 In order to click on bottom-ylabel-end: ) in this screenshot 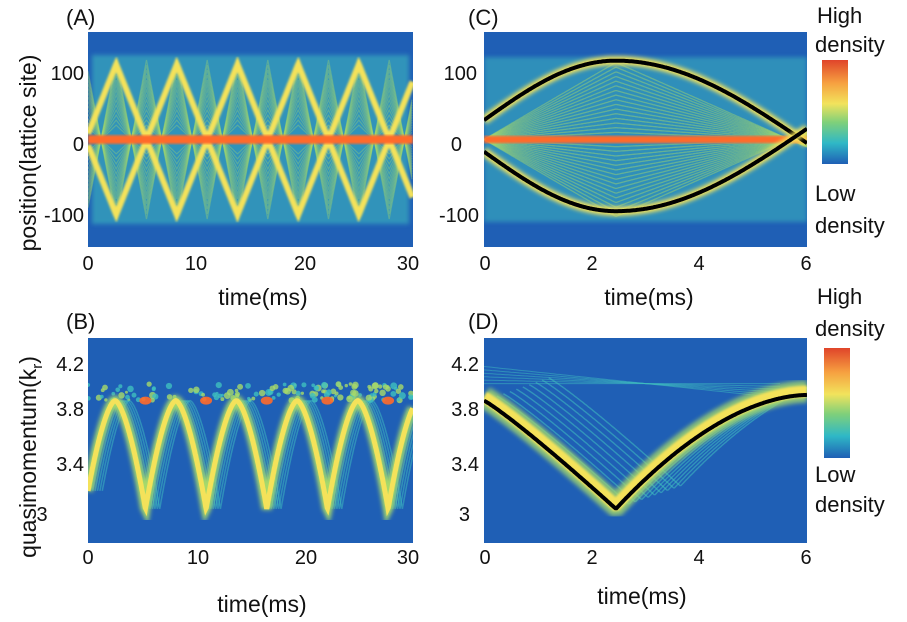, I will do `click(28, 360)`.